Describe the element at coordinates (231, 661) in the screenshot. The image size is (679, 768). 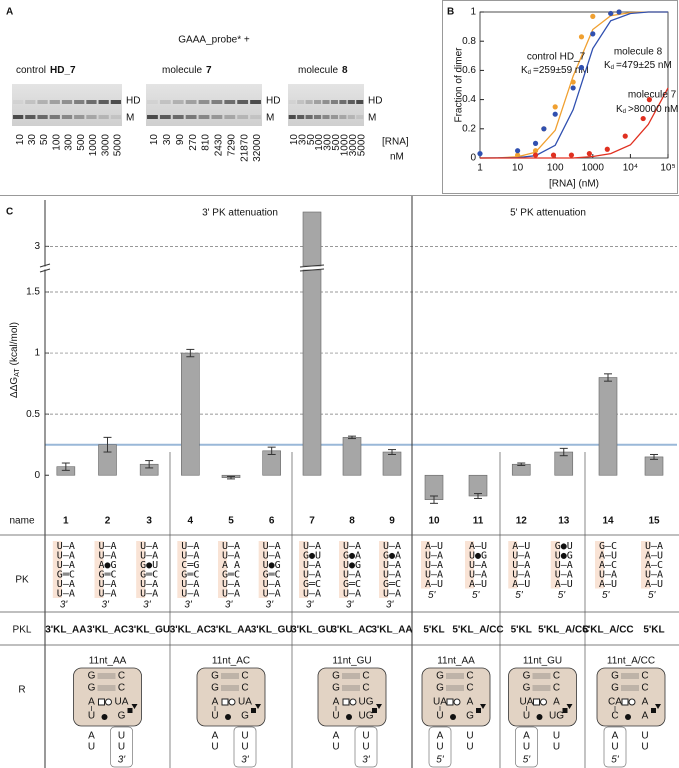
I see `r-title: 11nt_AC` at that location.